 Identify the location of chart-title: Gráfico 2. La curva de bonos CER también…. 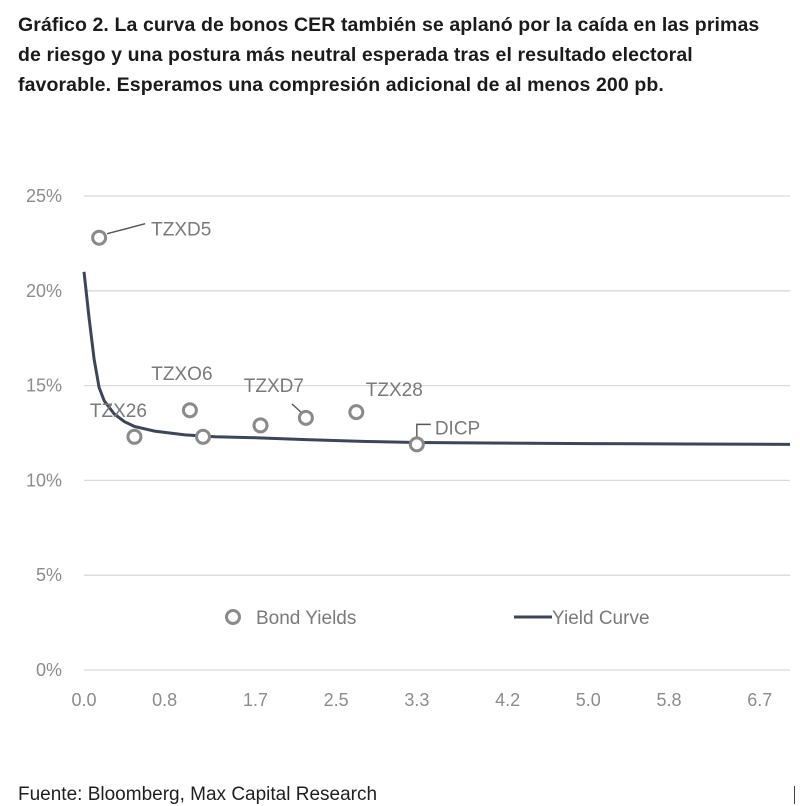
(389, 55).